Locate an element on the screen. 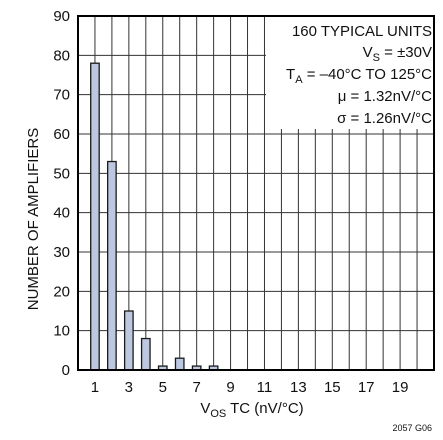 This screenshot has height=440, width=443. x-tick-label: 9 is located at coordinates (230, 387).